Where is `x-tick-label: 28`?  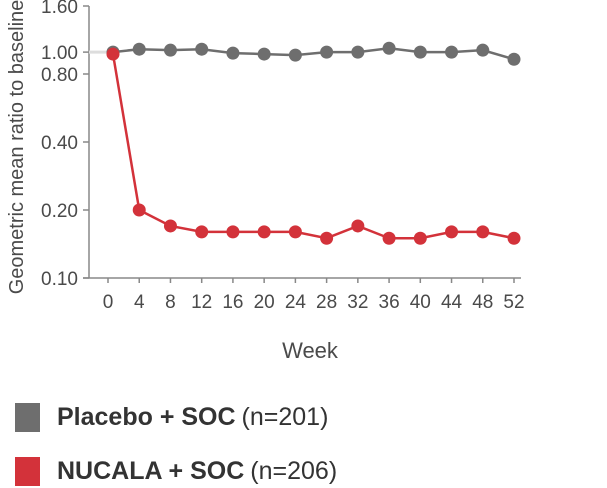 x-tick-label: 28 is located at coordinates (326, 302).